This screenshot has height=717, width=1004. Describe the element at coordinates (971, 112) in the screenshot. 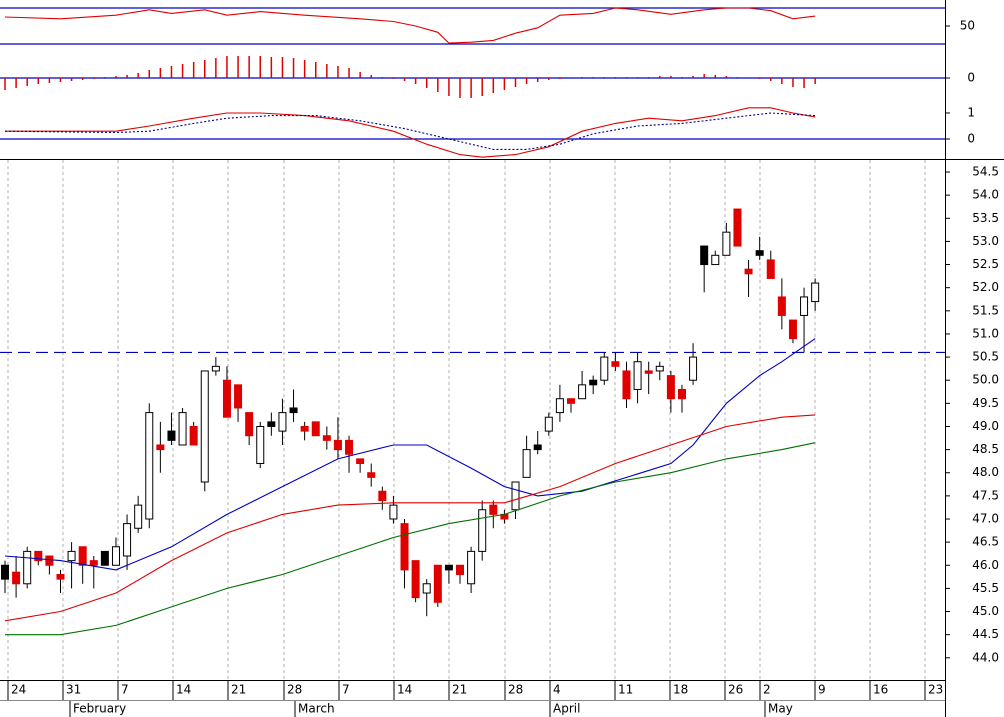

I see `y-tick-label: 1` at that location.